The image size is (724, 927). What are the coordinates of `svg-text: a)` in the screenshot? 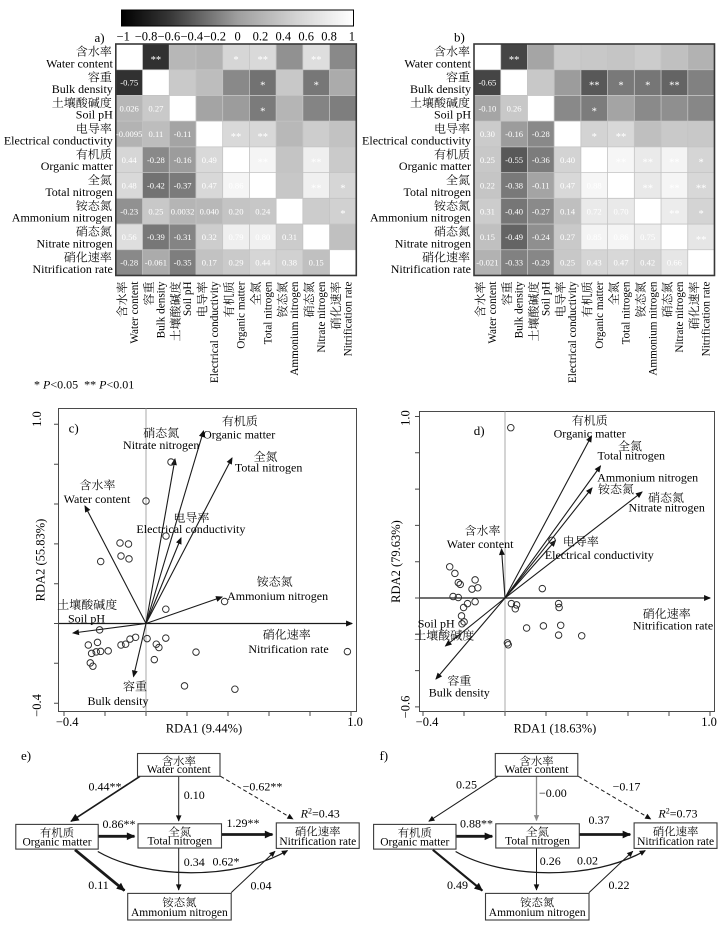 It's located at (100, 37).